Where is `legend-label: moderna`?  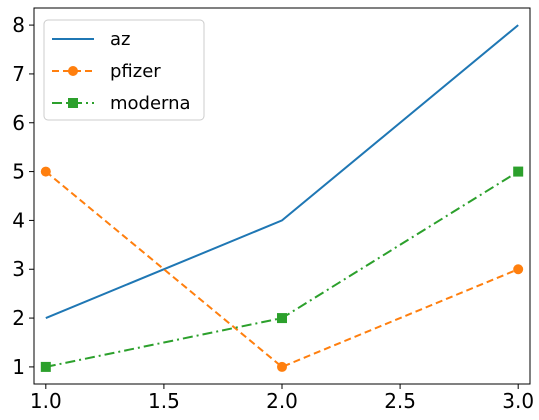
legend-label: moderna is located at coordinates (150, 103).